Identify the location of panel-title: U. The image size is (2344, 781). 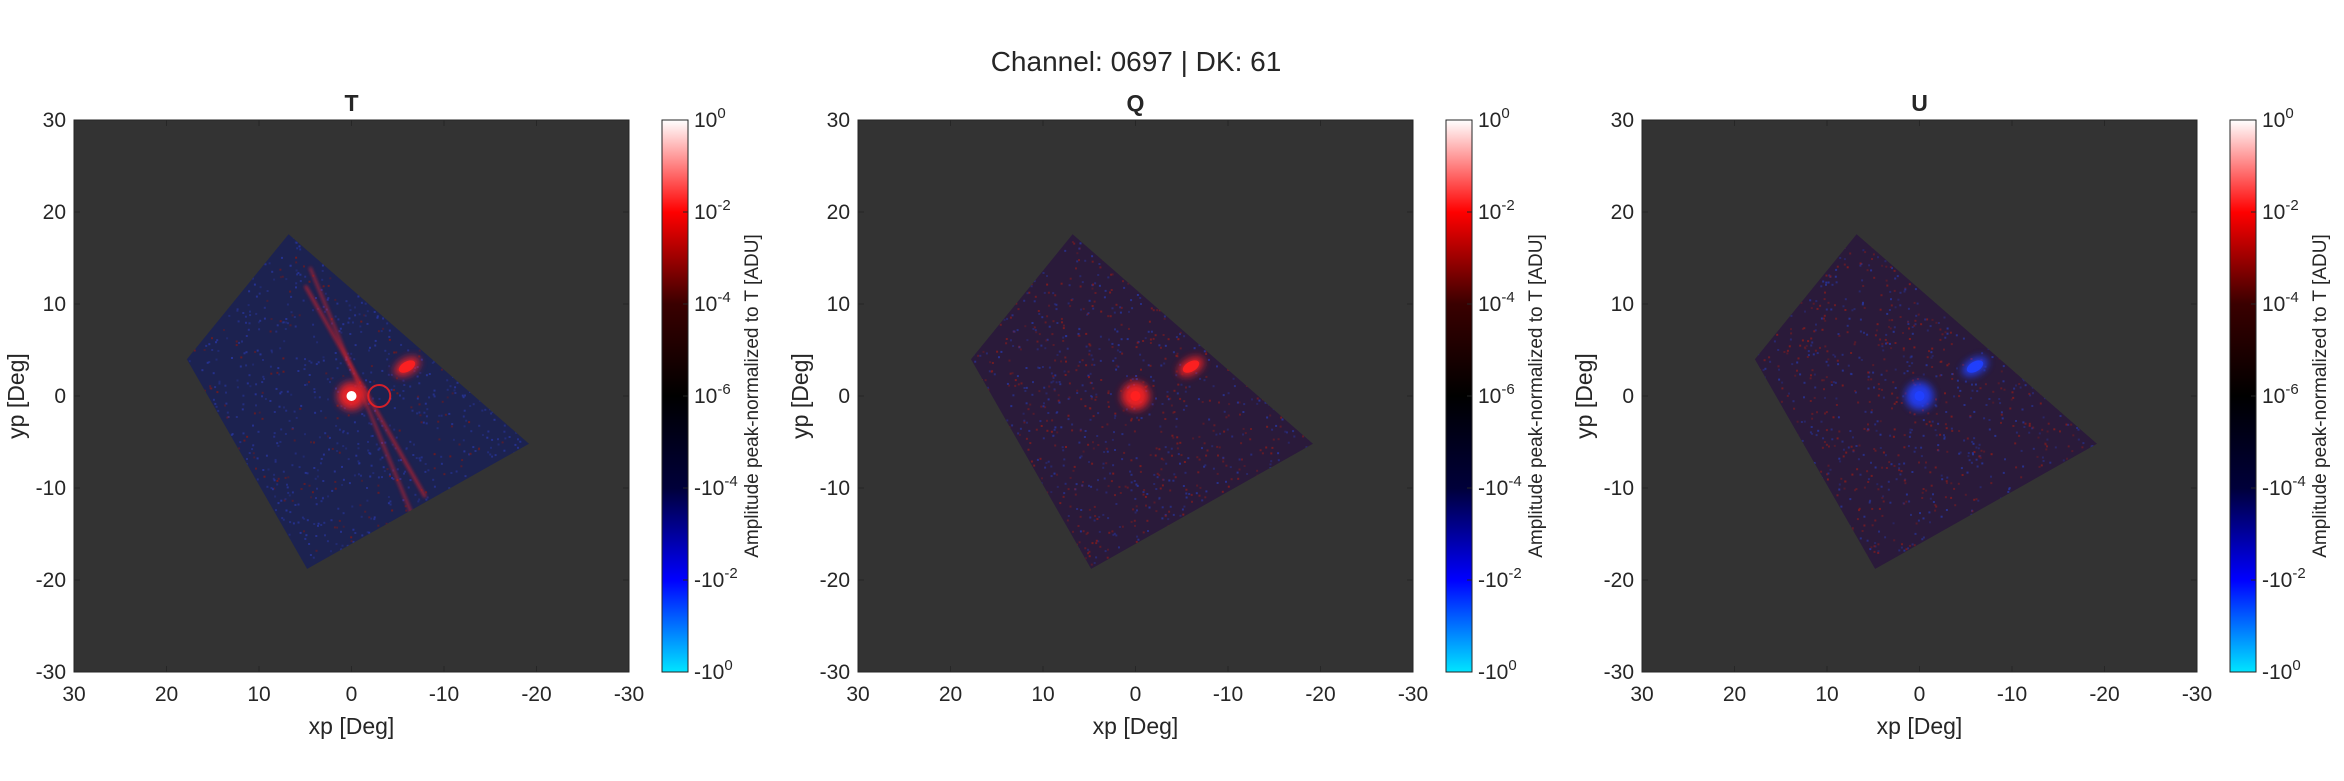
(1919, 103).